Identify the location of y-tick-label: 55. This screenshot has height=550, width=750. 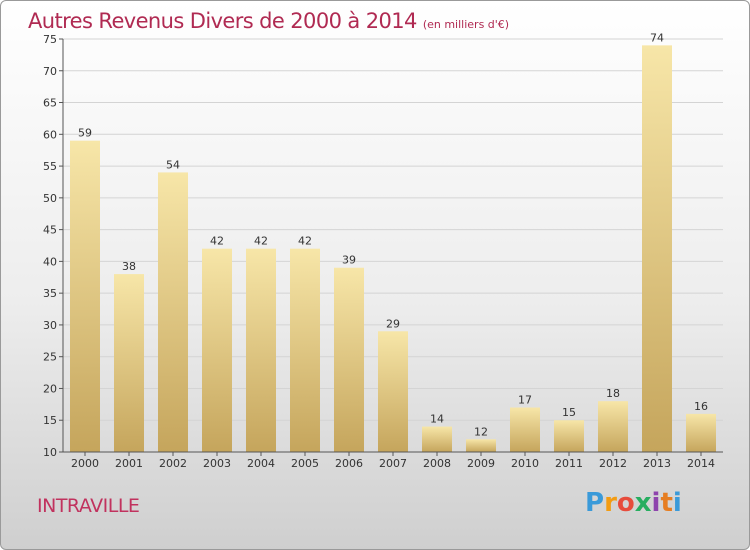
(50, 166).